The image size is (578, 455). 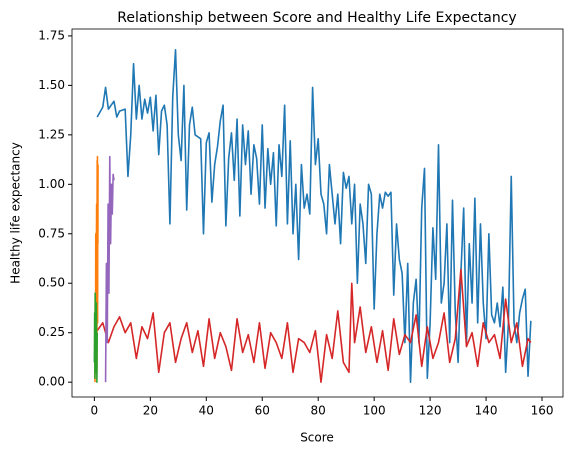 What do you see at coordinates (206, 411) in the screenshot?
I see `x-tick-label: 40` at bounding box center [206, 411].